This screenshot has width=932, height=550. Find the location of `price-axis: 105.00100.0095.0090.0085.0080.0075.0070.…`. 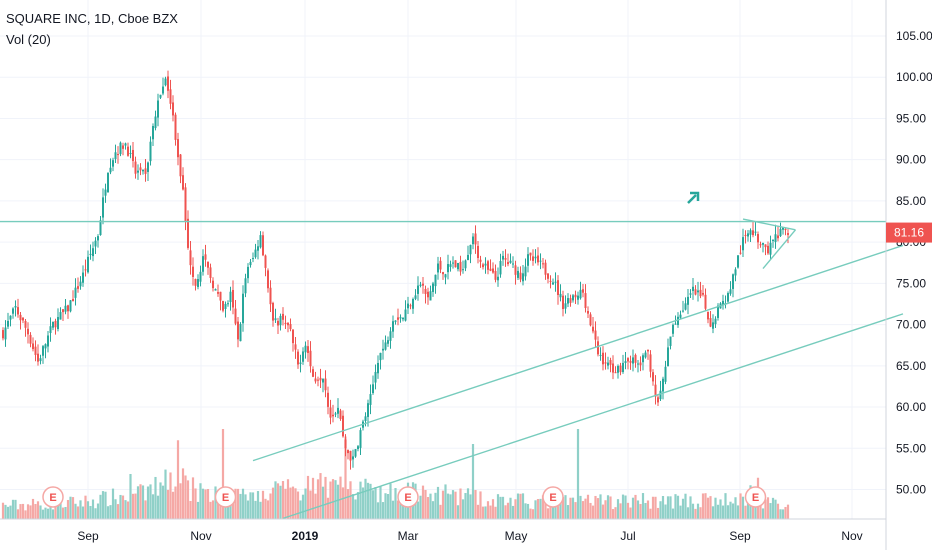

price-axis: 105.00100.0095.0090.0085.0080.0075.0070.… is located at coordinates (908, 275).